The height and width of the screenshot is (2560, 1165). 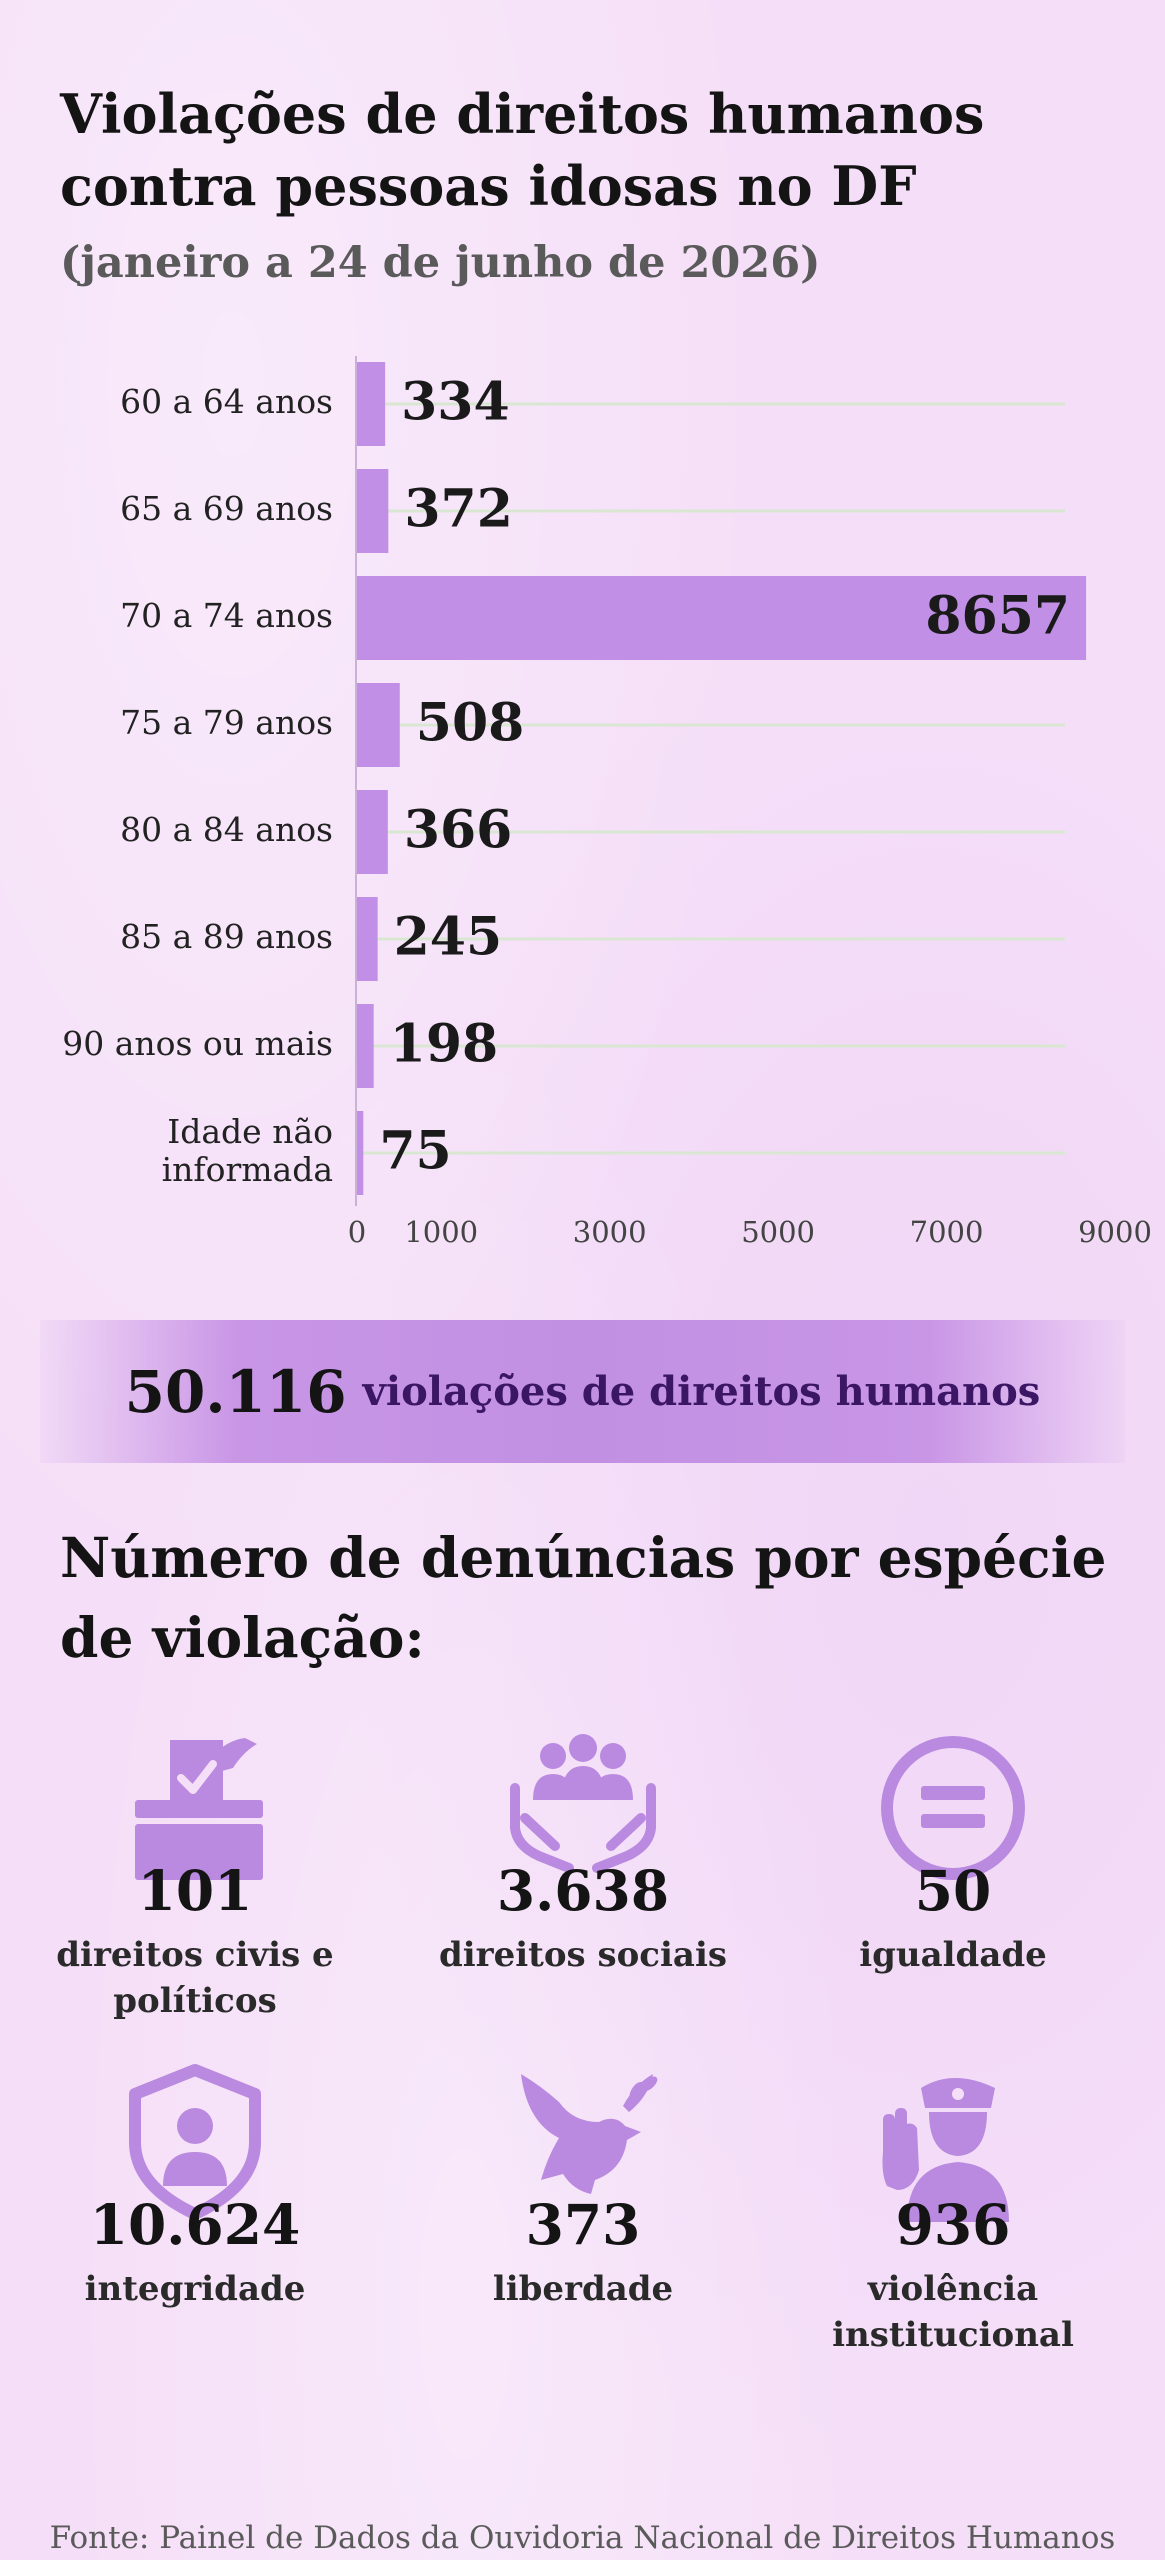 What do you see at coordinates (947, 1232) in the screenshot?
I see `x-tick-label: 7000` at bounding box center [947, 1232].